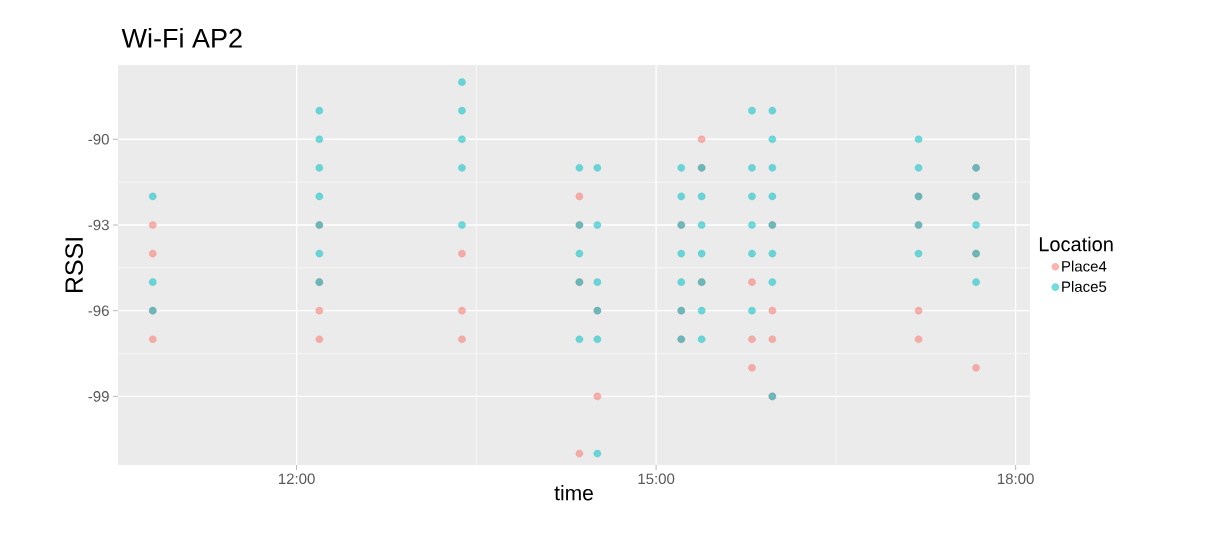 The height and width of the screenshot is (548, 1211). What do you see at coordinates (573, 492) in the screenshot?
I see `x-axis-title: time` at bounding box center [573, 492].